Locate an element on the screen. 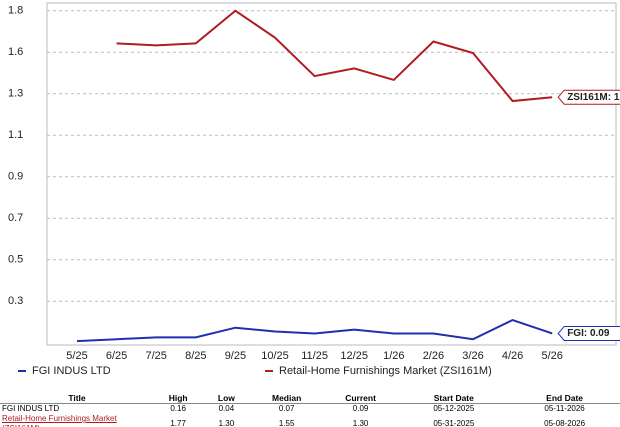  x-tick-label: 12/25 is located at coordinates (354, 356).